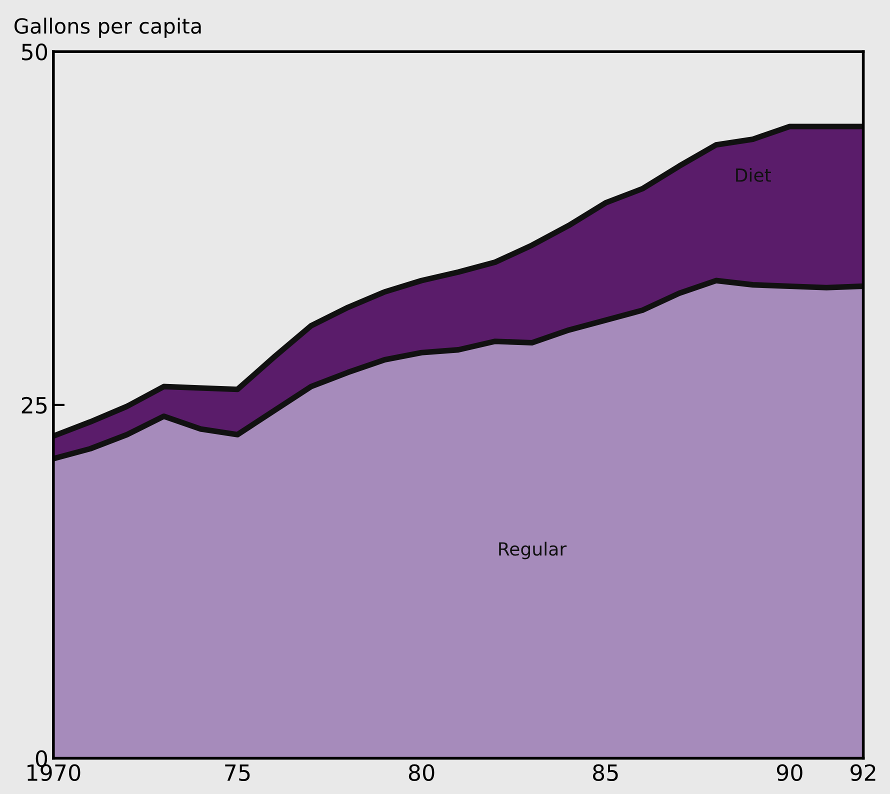 Image resolution: width=890 pixels, height=794 pixels. I want to click on y-tick-label: 25, so click(34, 405).